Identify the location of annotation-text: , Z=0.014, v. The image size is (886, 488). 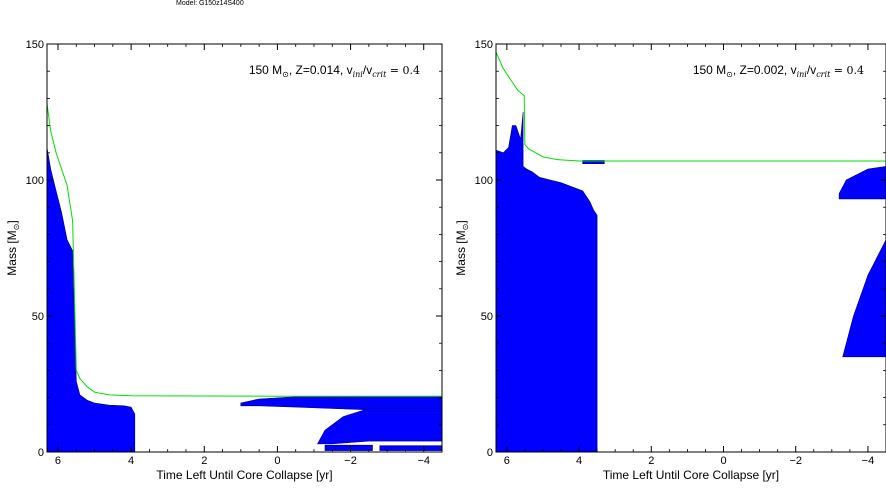
(321, 70).